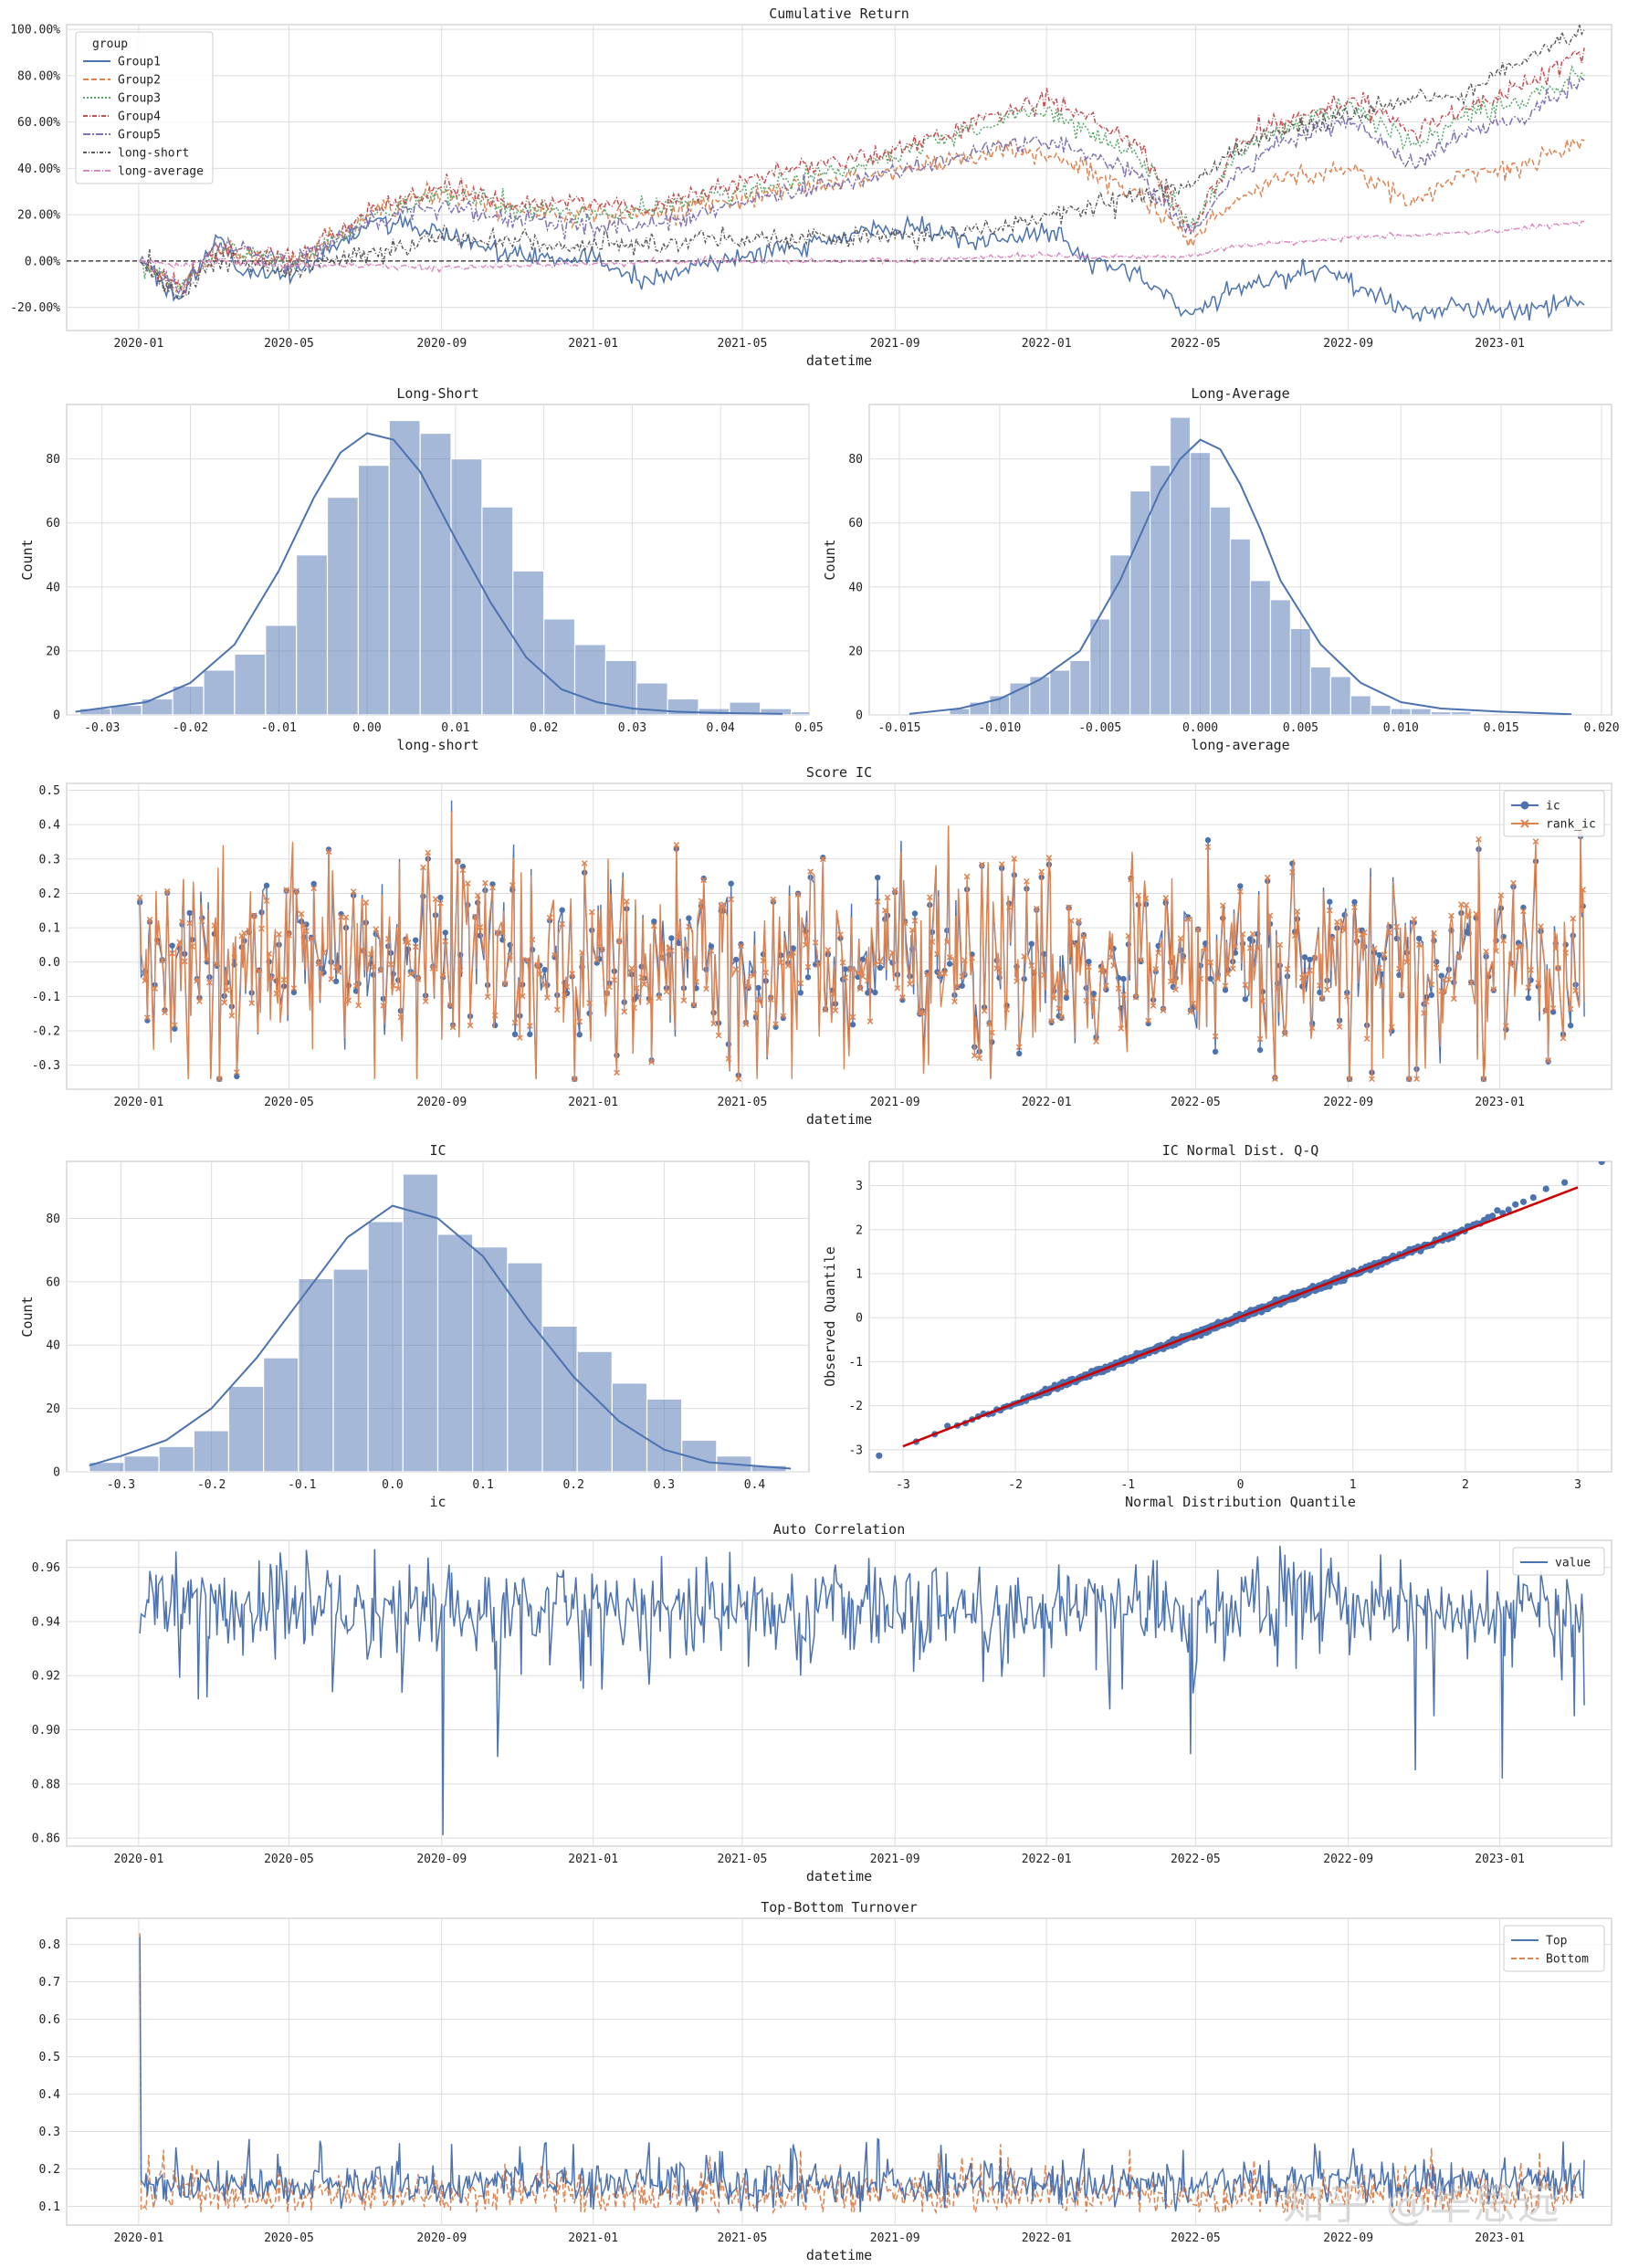 The image size is (1628, 2268). What do you see at coordinates (50, 2020) in the screenshot?
I see `turnover-ytick-label: 0.6` at bounding box center [50, 2020].